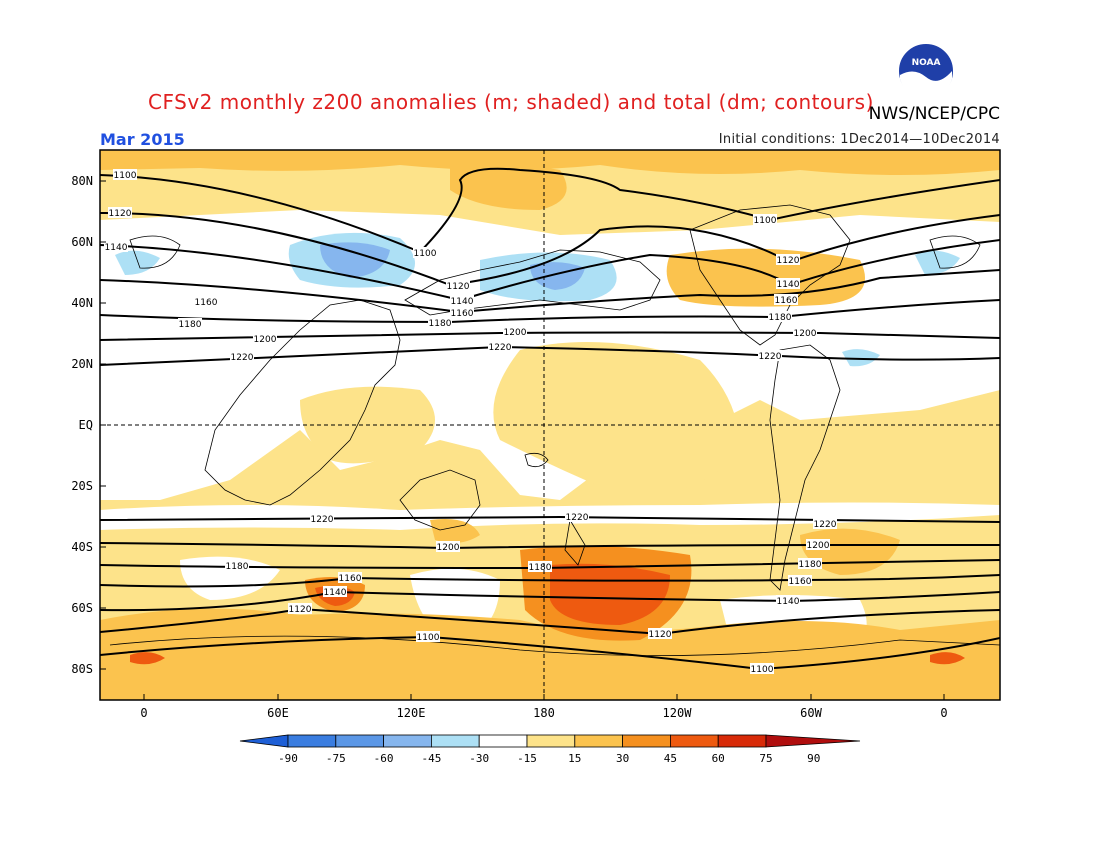 The image size is (1100, 850). I want to click on latitude-label: EQ, so click(86, 425).